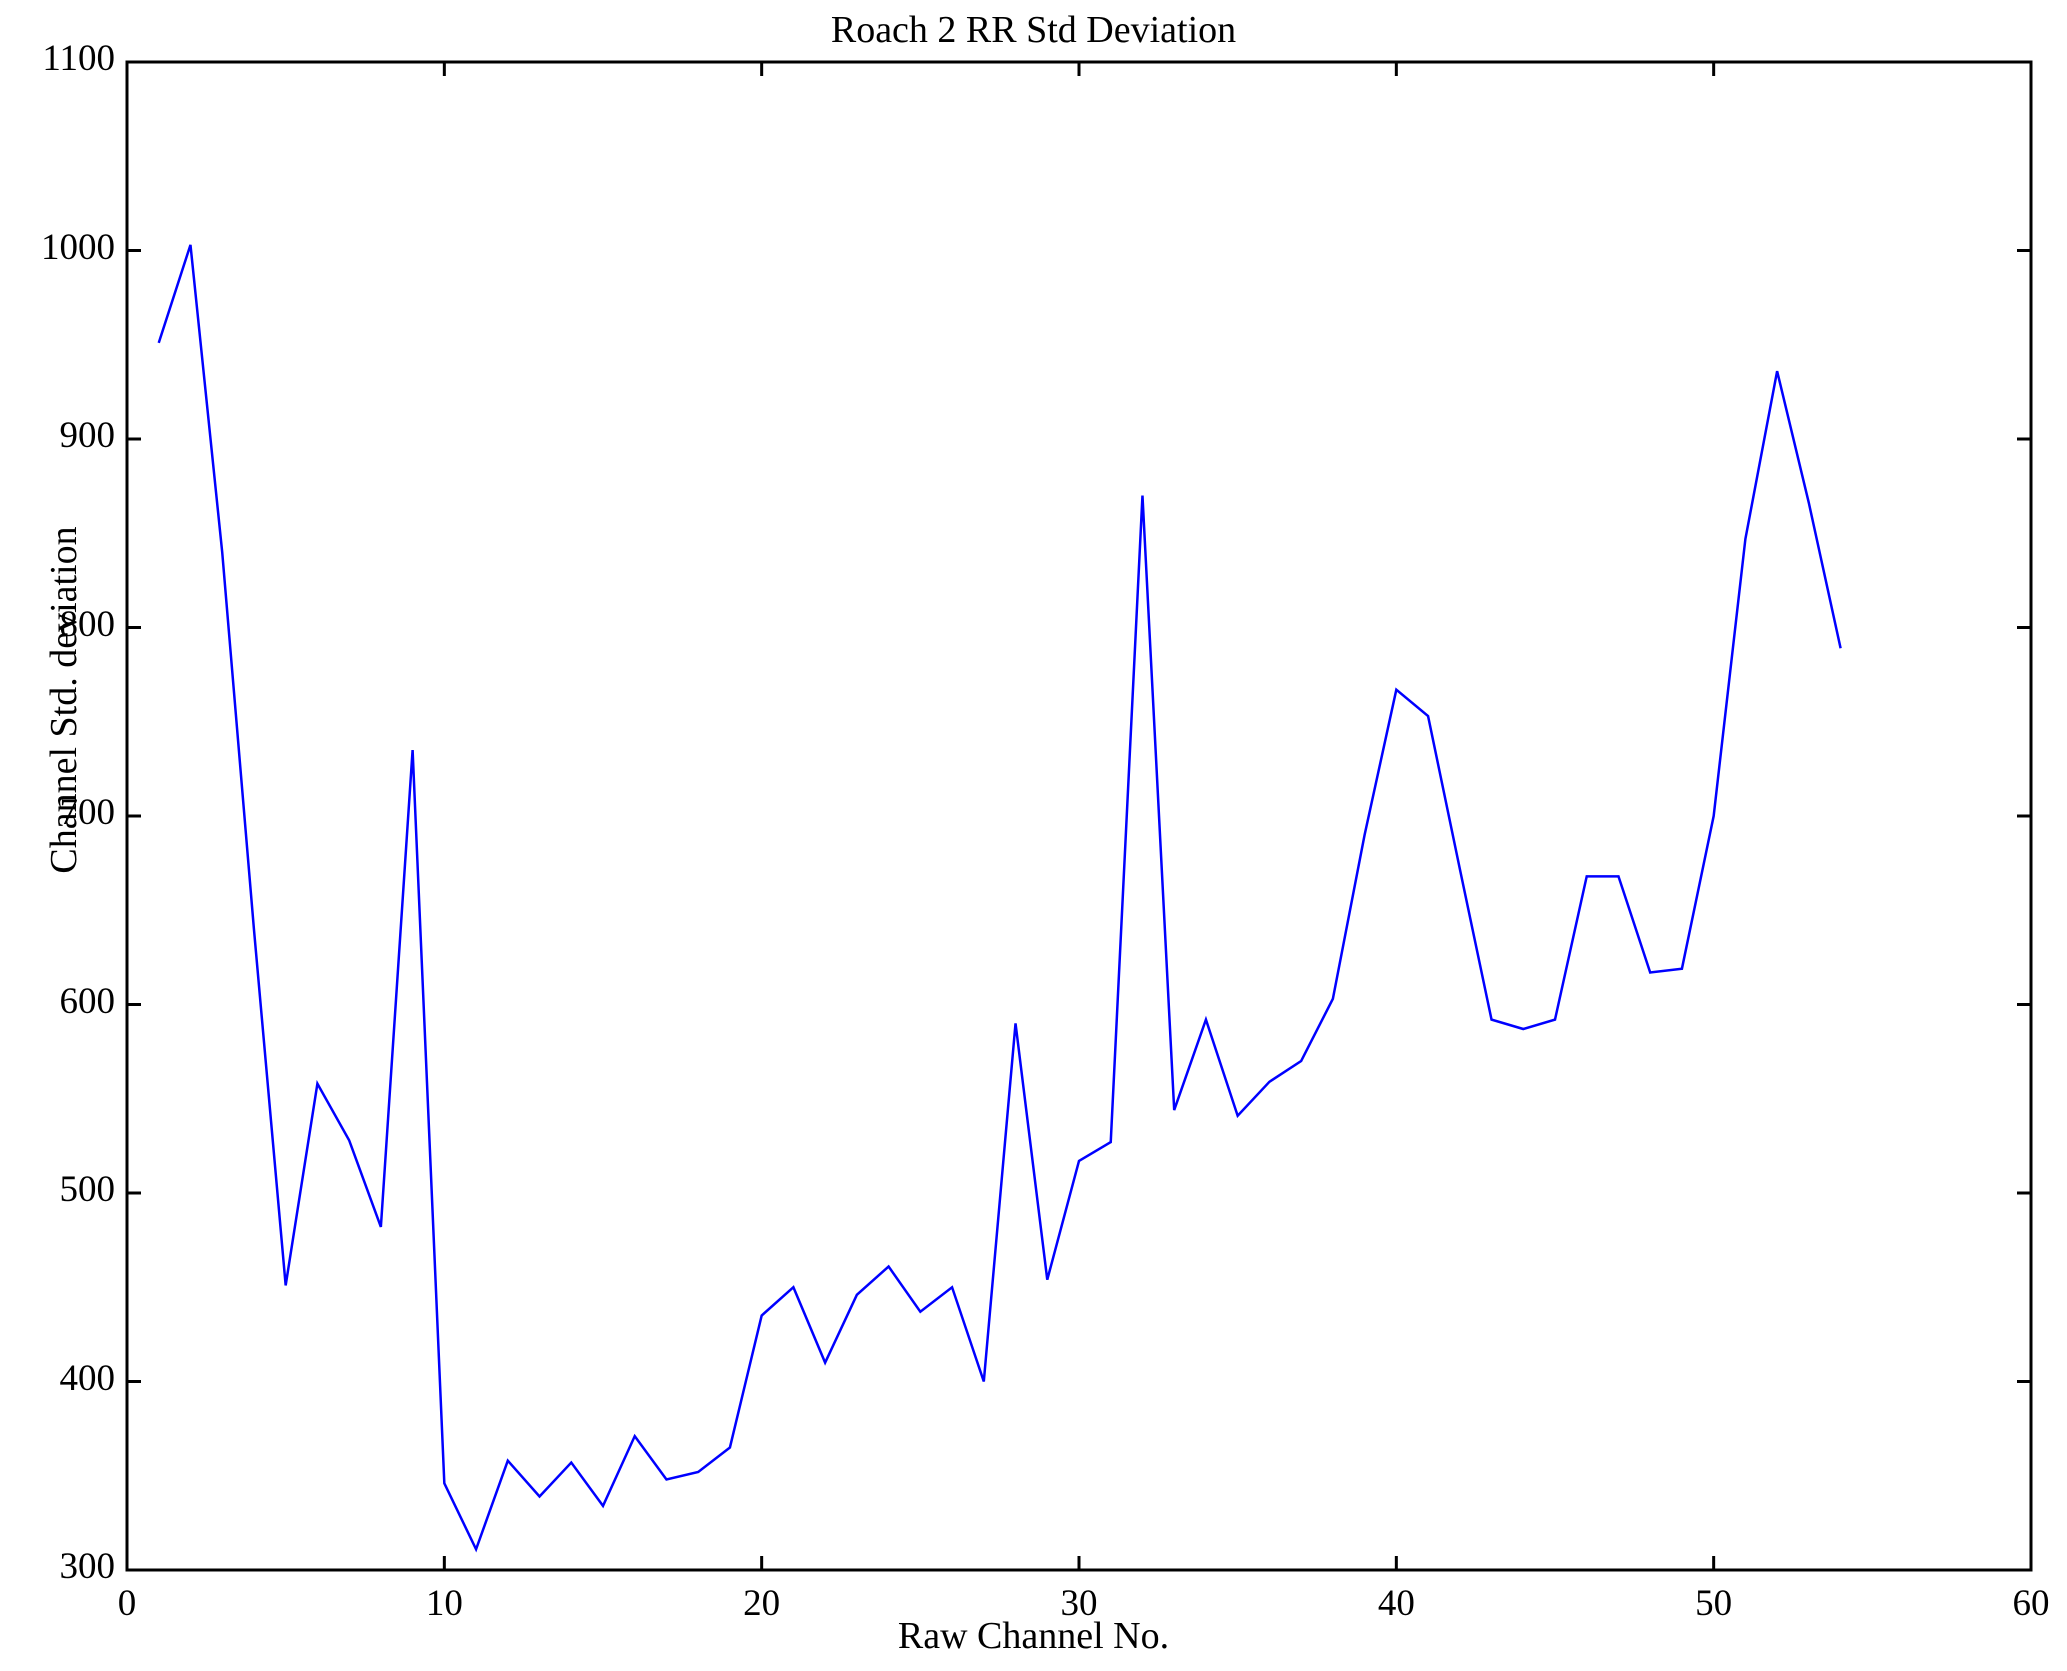  What do you see at coordinates (87, 435) in the screenshot?
I see `y-tick-label: 900` at bounding box center [87, 435].